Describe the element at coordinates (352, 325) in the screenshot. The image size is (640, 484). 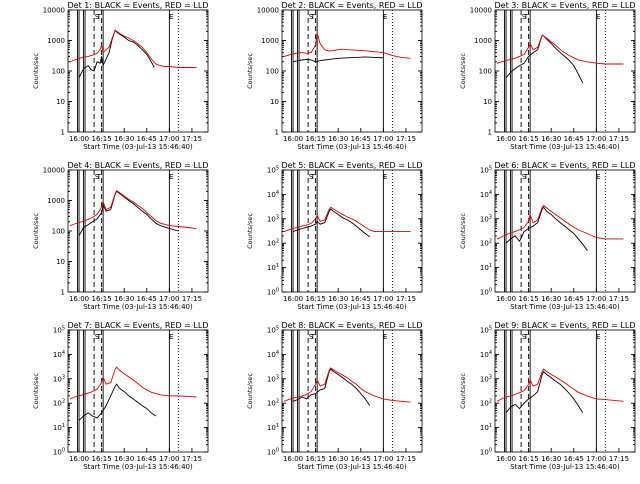
I see `chart-title: Det 8: BLACK = Events, RED = LLD` at that location.